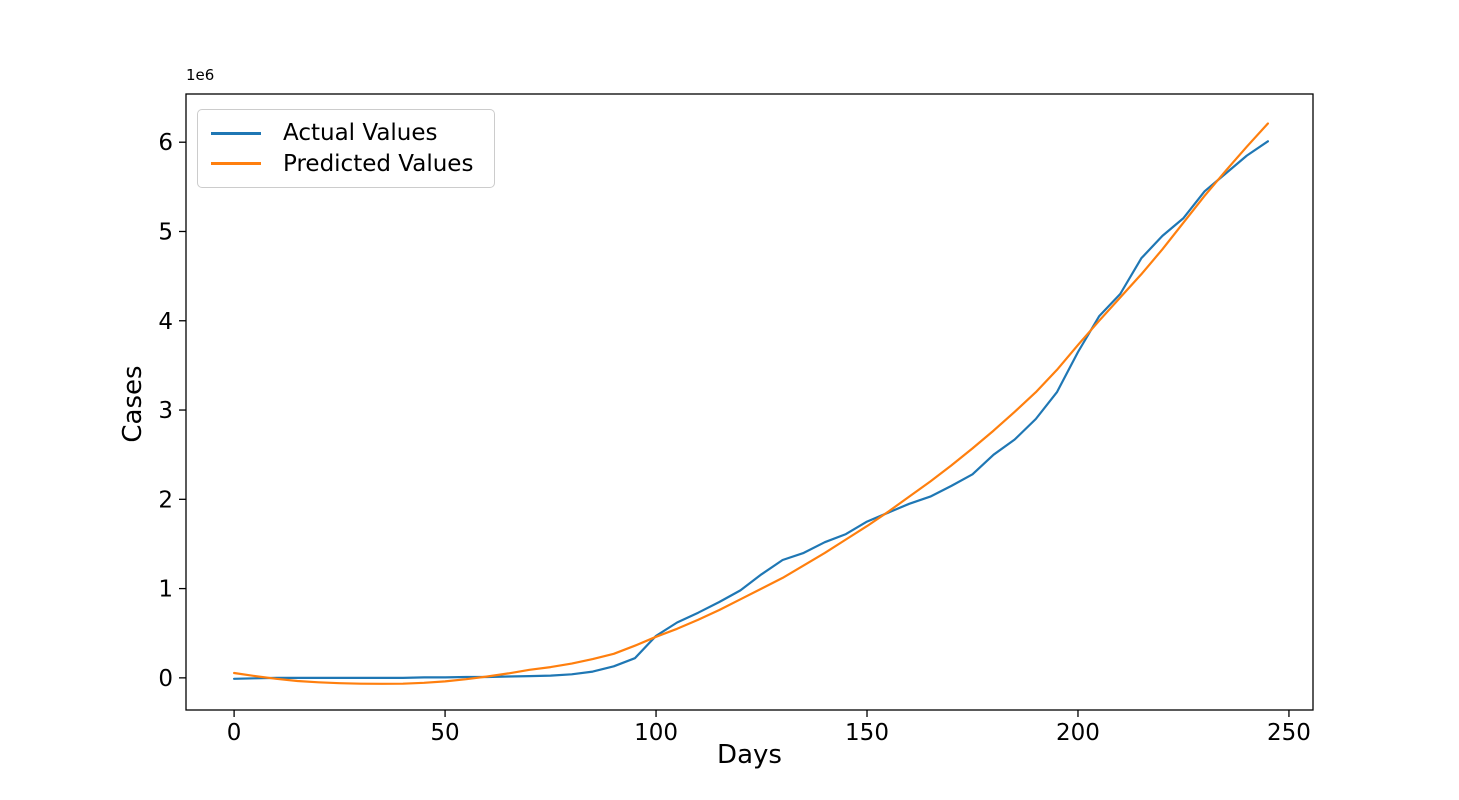 This screenshot has width=1459, height=800. Describe the element at coordinates (656, 733) in the screenshot. I see `x-tick-label: 100` at that location.